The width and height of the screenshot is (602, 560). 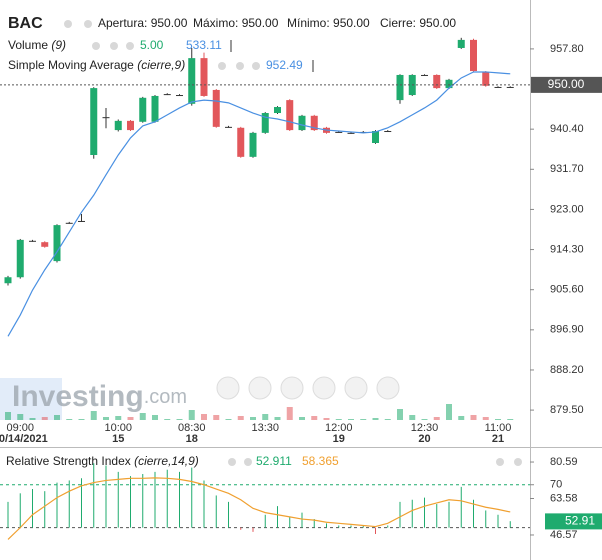 I want to click on y-tick-label: 63.58, so click(x=564, y=498).